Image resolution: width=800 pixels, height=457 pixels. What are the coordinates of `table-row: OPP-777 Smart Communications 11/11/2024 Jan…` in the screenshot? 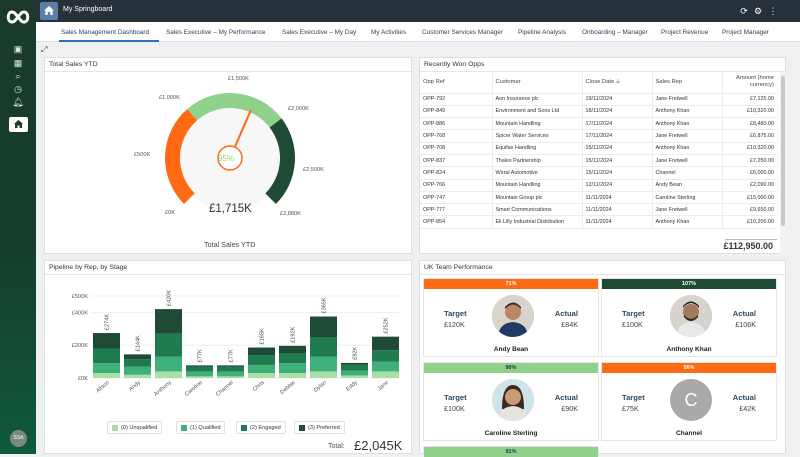 It's located at (598, 210).